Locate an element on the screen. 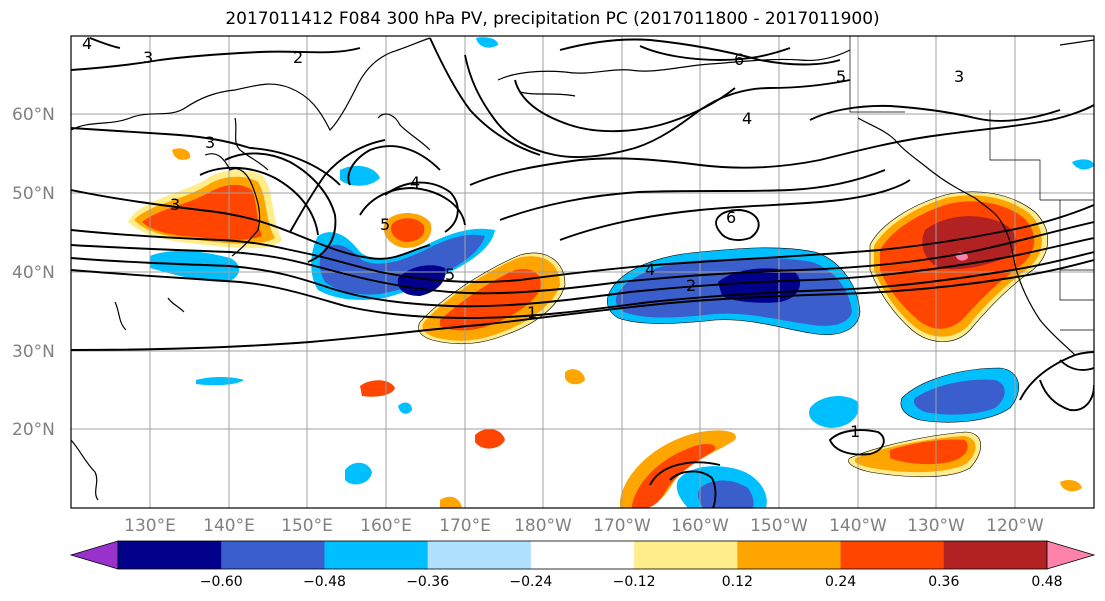  colorbar-tick-label: 0.48 is located at coordinates (1046, 582).